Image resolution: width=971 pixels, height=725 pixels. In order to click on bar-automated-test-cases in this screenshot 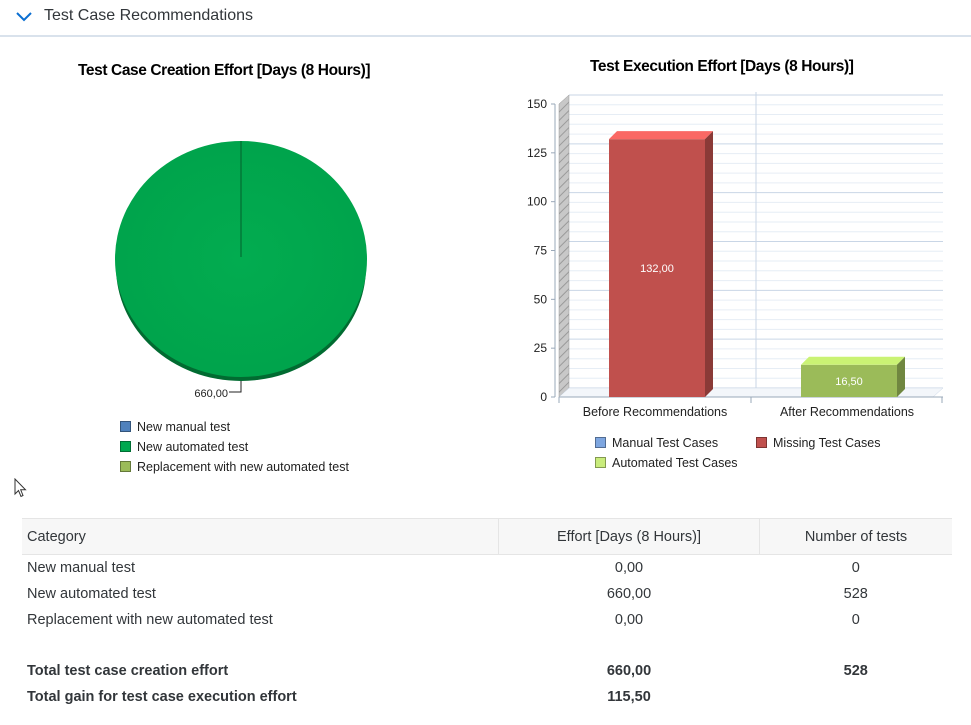, I will do `click(853, 376)`.